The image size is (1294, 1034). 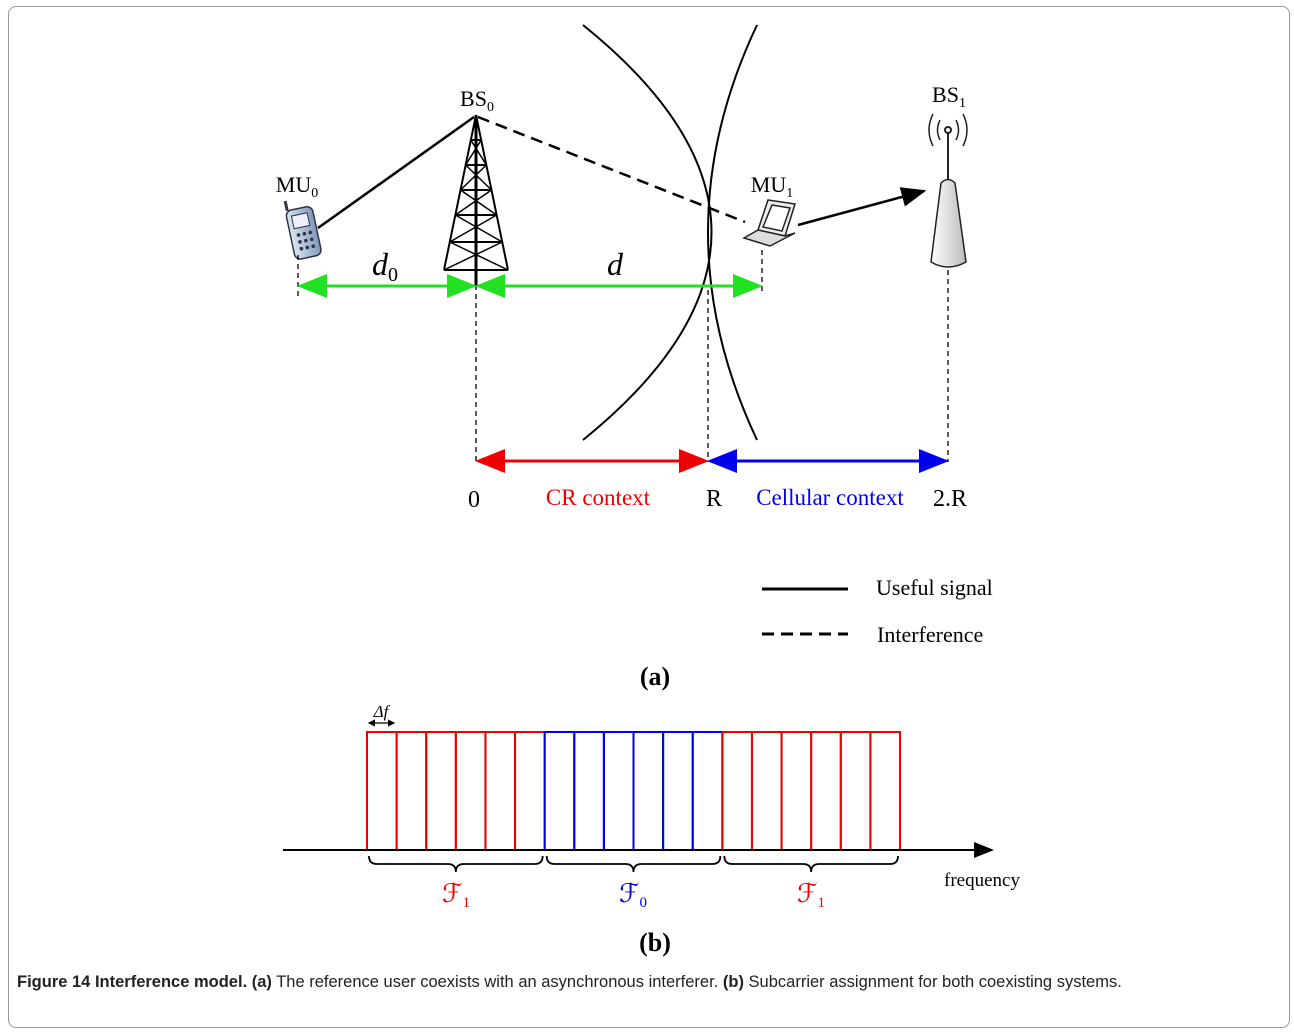 I want to click on group-braces, so click(x=633, y=864).